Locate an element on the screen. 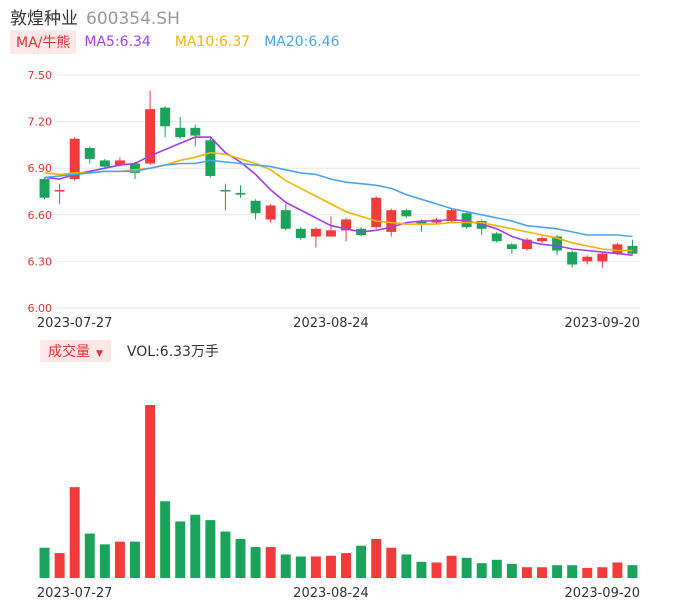 The image size is (686, 606). dropdown-arrow-icon: ▼ is located at coordinates (99, 354).